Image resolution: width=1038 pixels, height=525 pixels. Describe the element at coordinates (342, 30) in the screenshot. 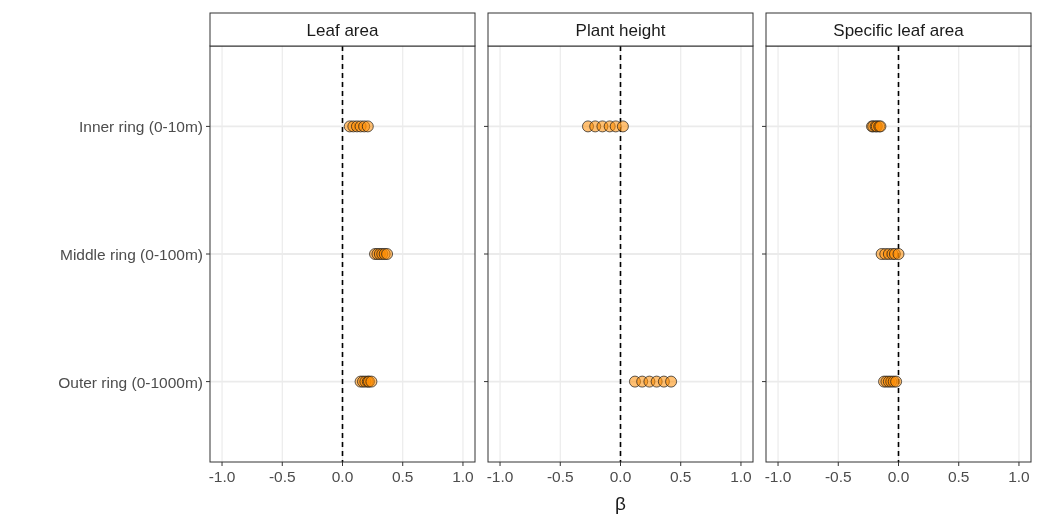

I see `chart-title: Leaf area` at that location.